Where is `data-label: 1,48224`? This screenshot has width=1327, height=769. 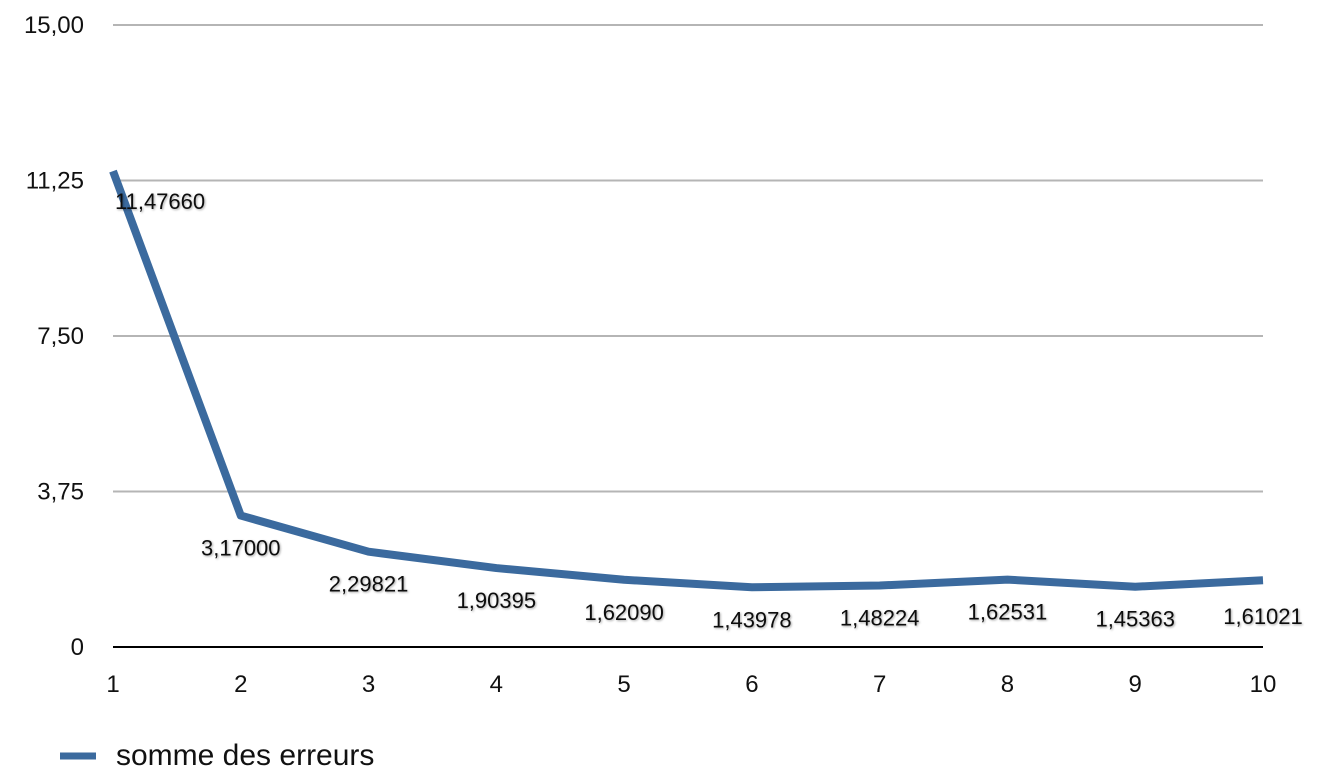 data-label: 1,48224 is located at coordinates (880, 618).